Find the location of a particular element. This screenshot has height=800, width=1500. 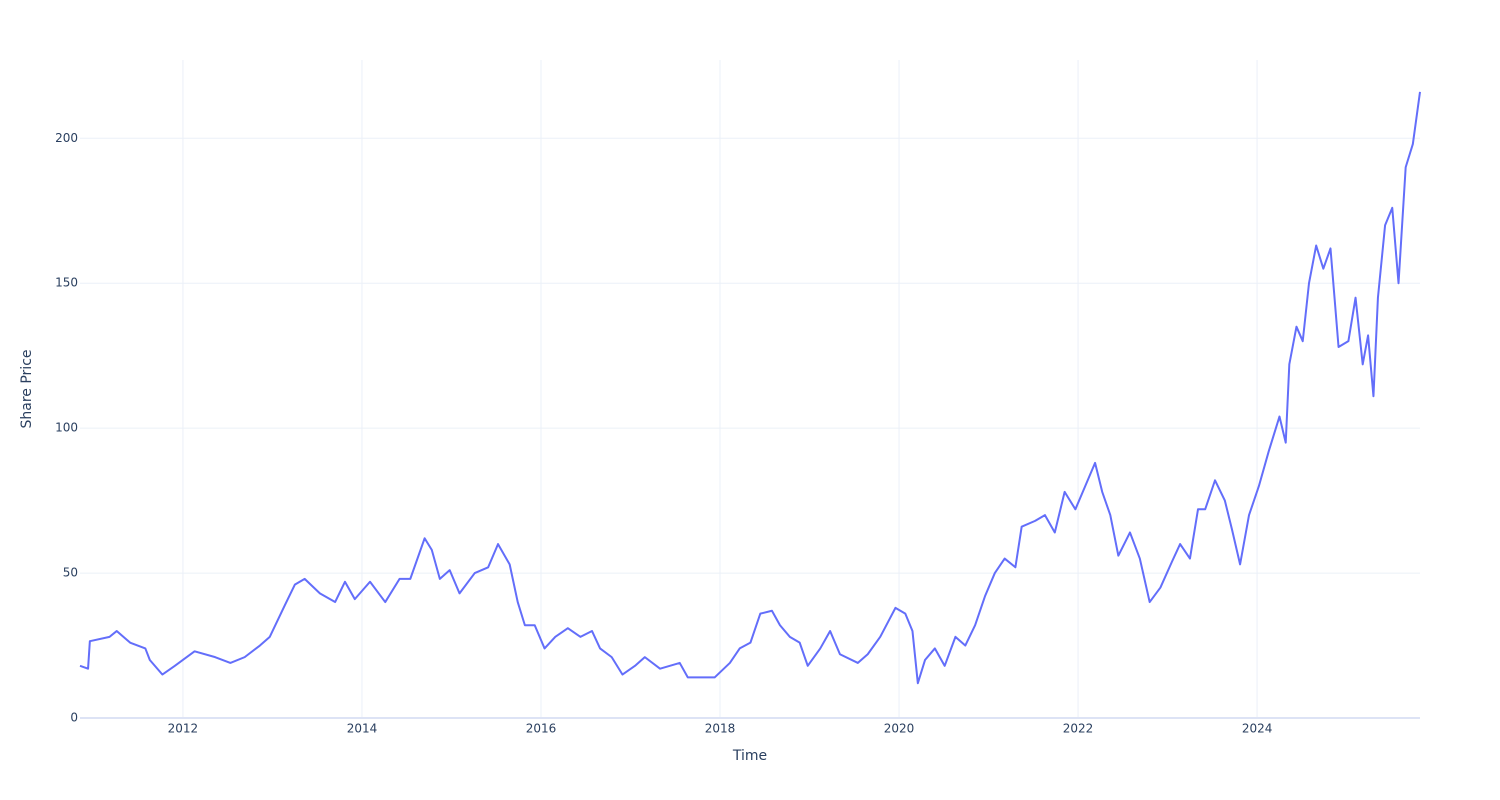

y-tick-label: 50 is located at coordinates (70, 573).